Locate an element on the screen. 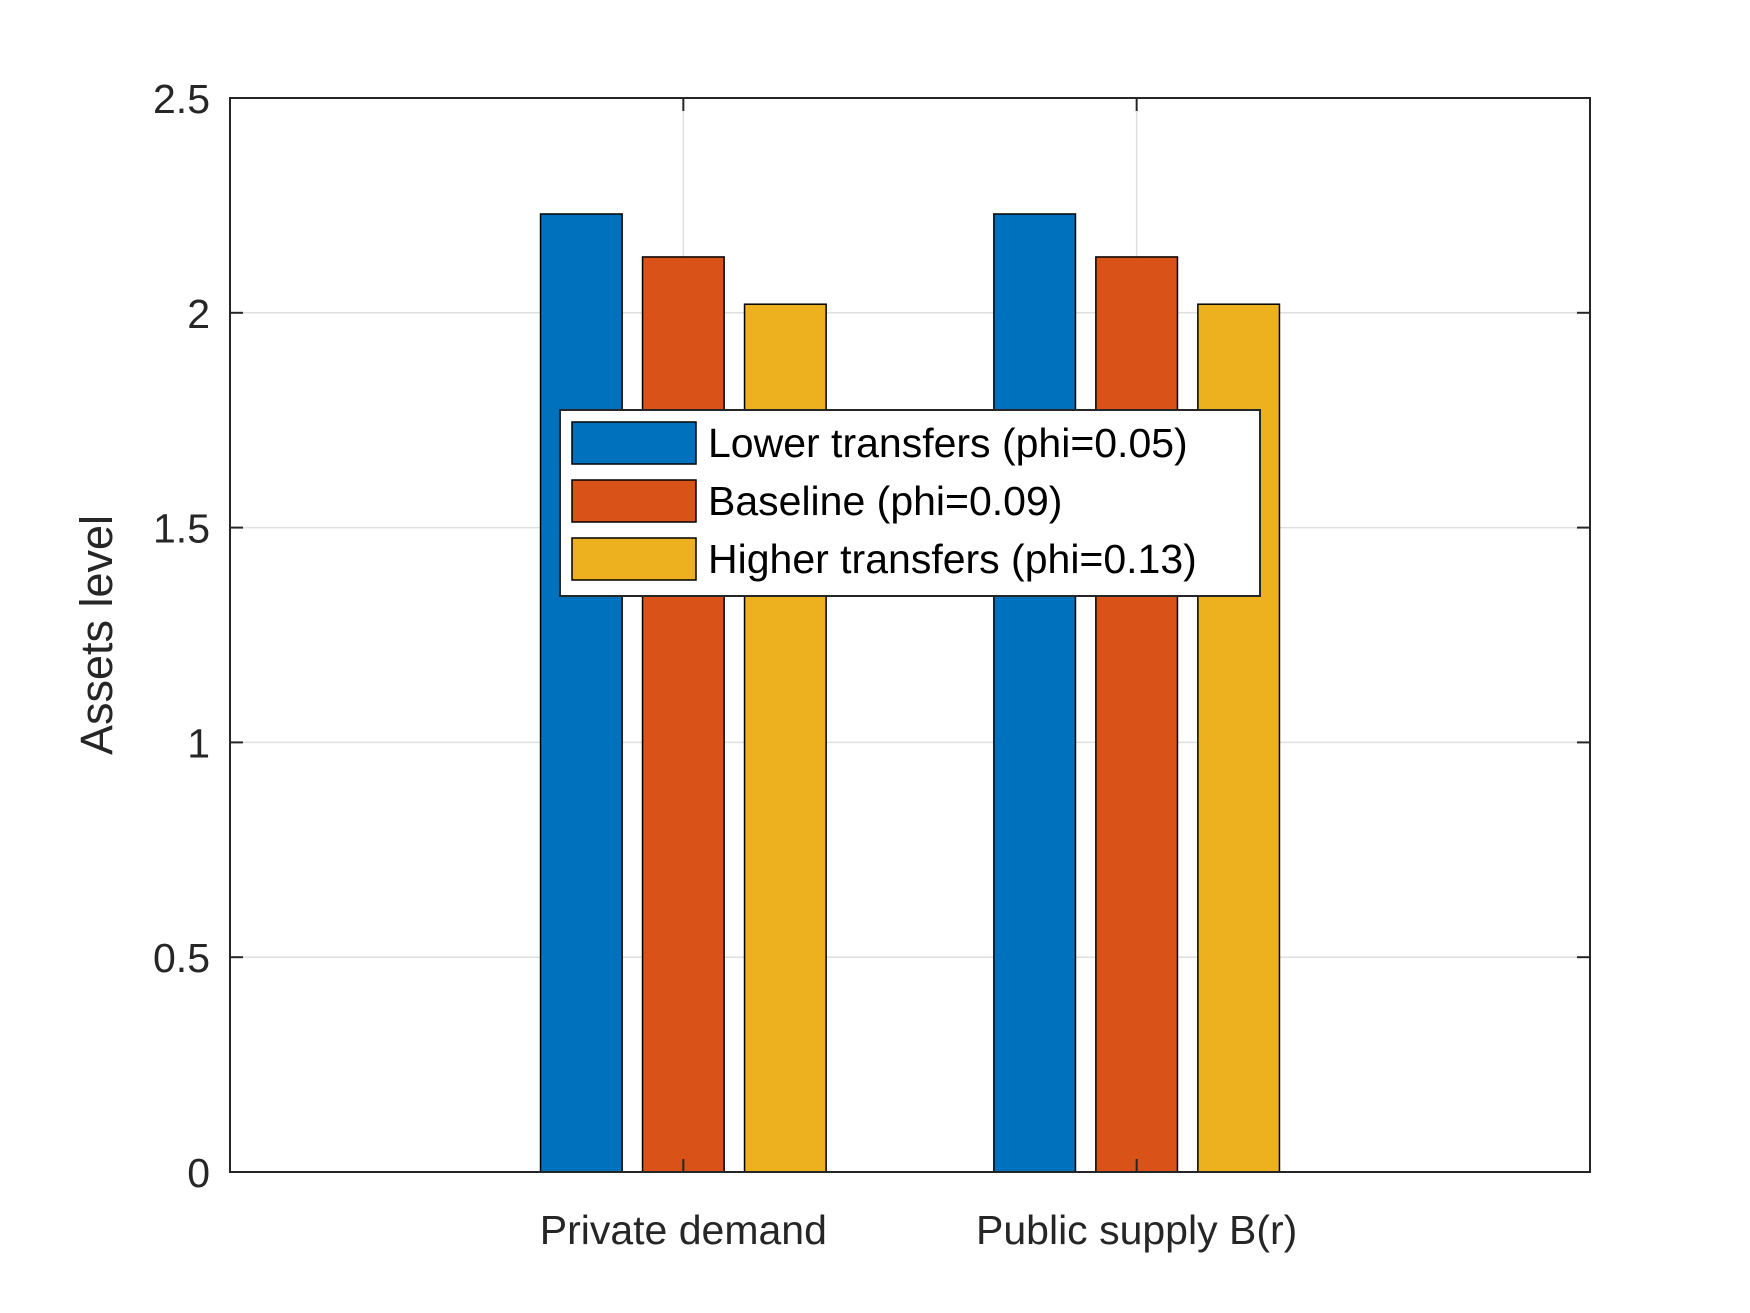 Image resolution: width=1750 pixels, height=1313 pixels. legend-entry: Baseline (phi=0.09) is located at coordinates (885, 501).